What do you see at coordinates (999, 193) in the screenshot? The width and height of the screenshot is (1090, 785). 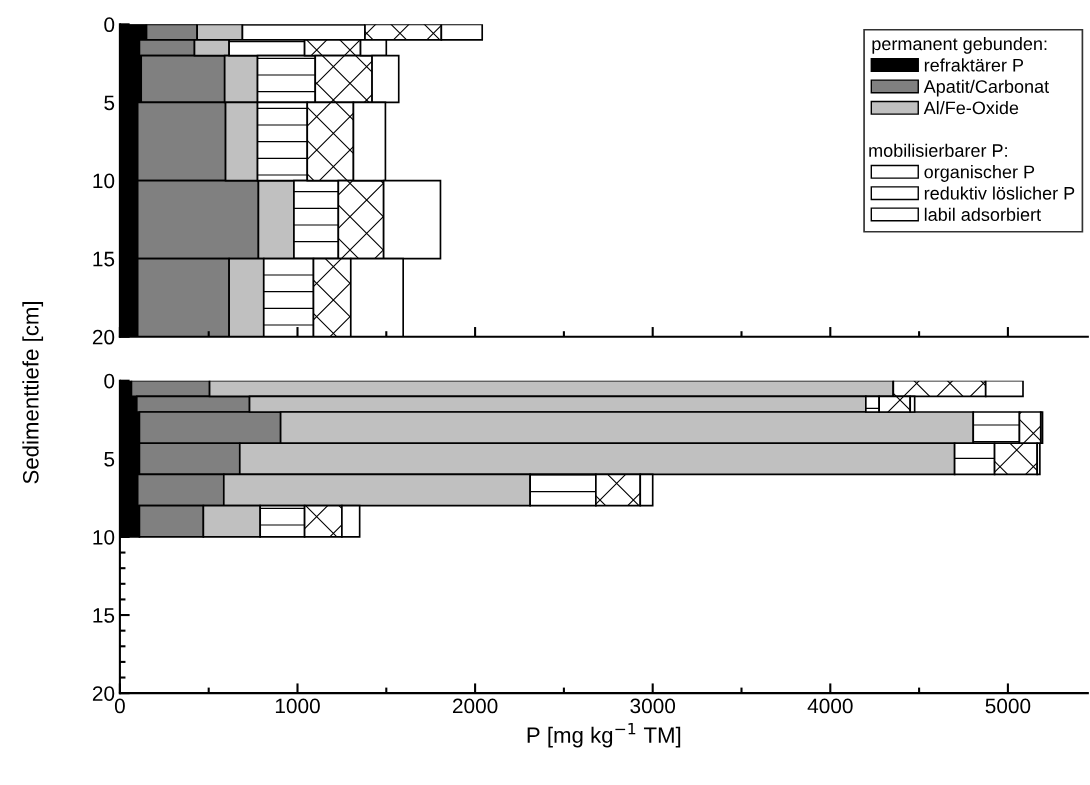 I see `legend-label: reduktiv löslicher P` at bounding box center [999, 193].